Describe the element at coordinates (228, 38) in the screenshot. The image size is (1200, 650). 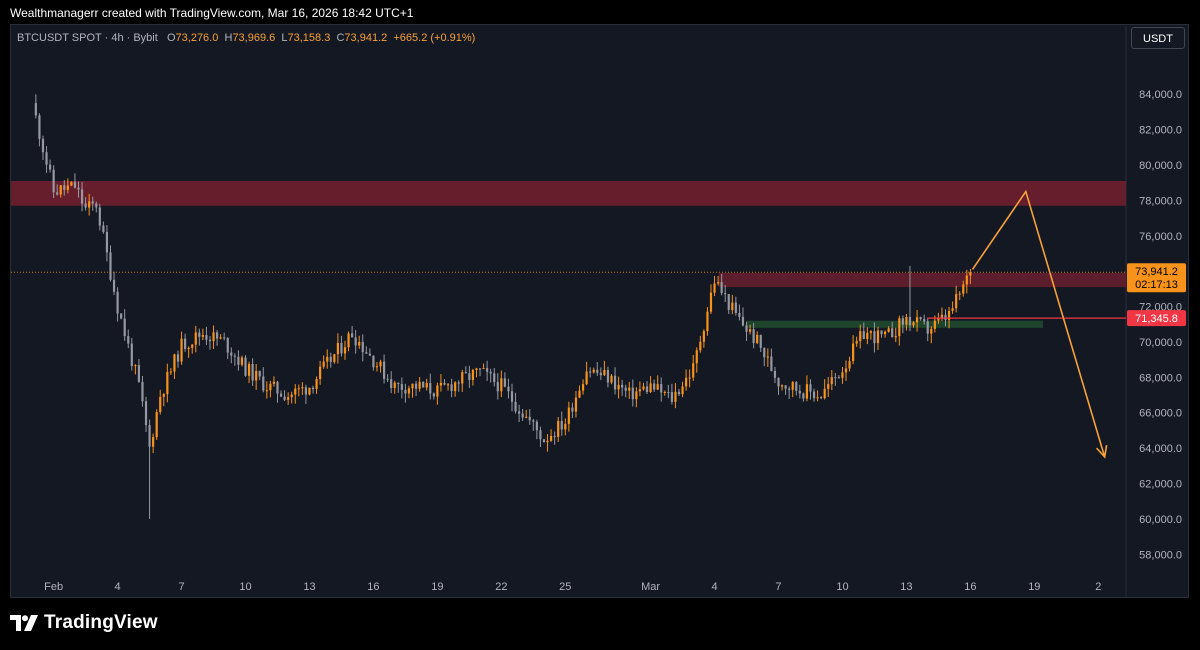
I see `high-label: H` at that location.